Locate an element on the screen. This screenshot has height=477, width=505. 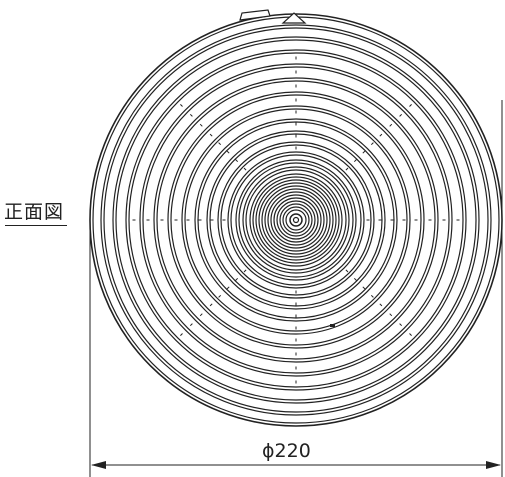
view-label-underline is located at coordinates (36, 225).